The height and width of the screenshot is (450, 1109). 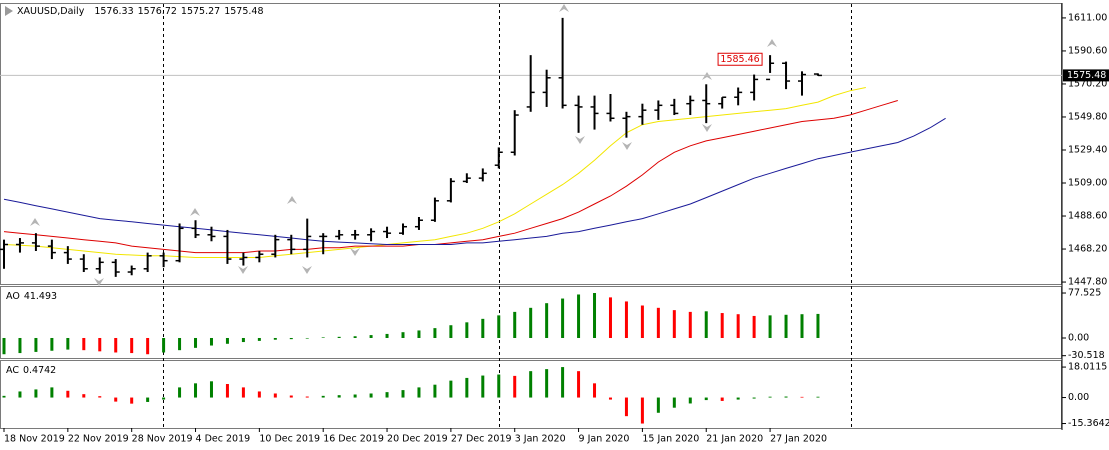 What do you see at coordinates (243, 11) in the screenshot?
I see `header-close: 1575.48` at bounding box center [243, 11].